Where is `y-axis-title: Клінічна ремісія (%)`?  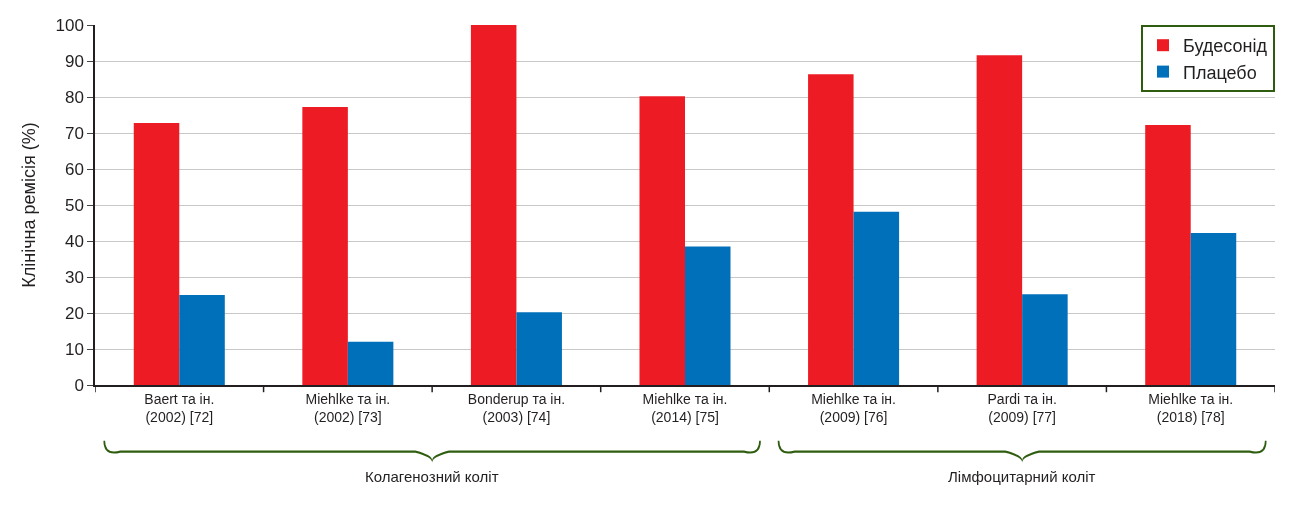 y-axis-title: Клінічна ремісія (%) is located at coordinates (29, 205).